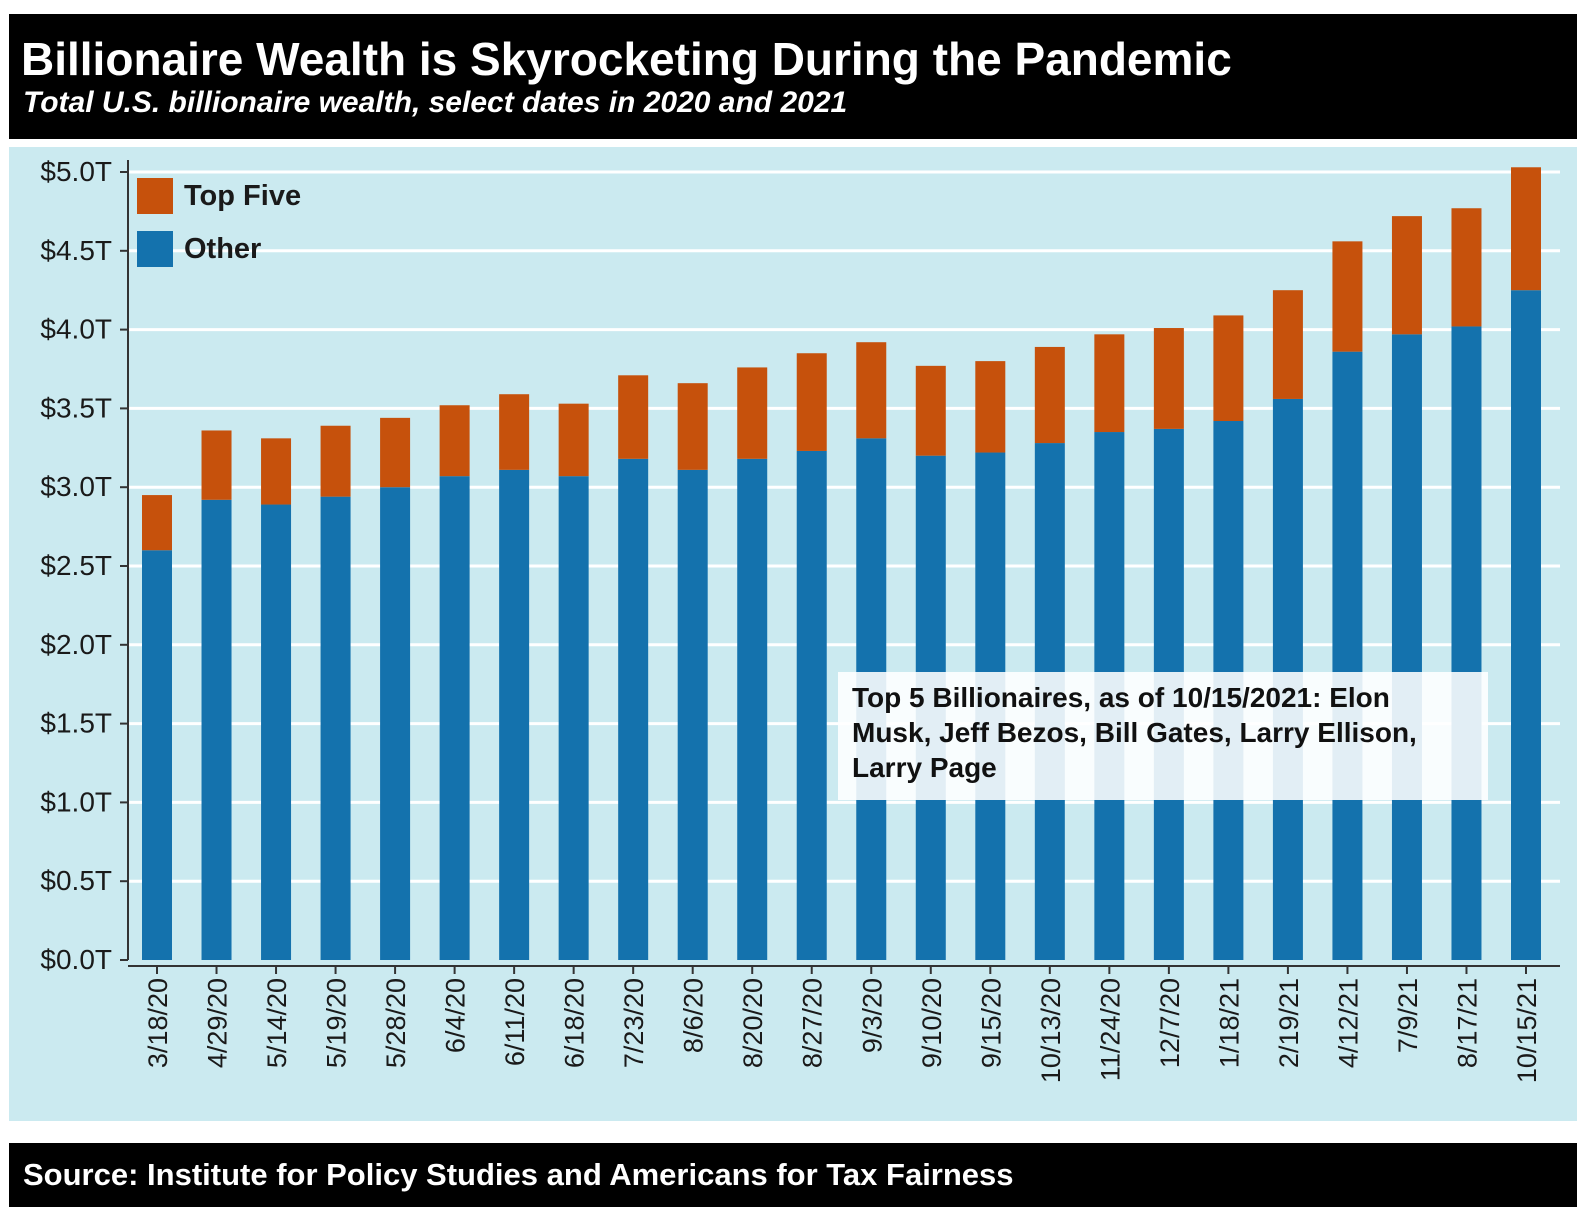 Image resolution: width=1586 pixels, height=1216 pixels. What do you see at coordinates (1170, 1023) in the screenshot?
I see `x-tick-label: 12/7/20` at bounding box center [1170, 1023].